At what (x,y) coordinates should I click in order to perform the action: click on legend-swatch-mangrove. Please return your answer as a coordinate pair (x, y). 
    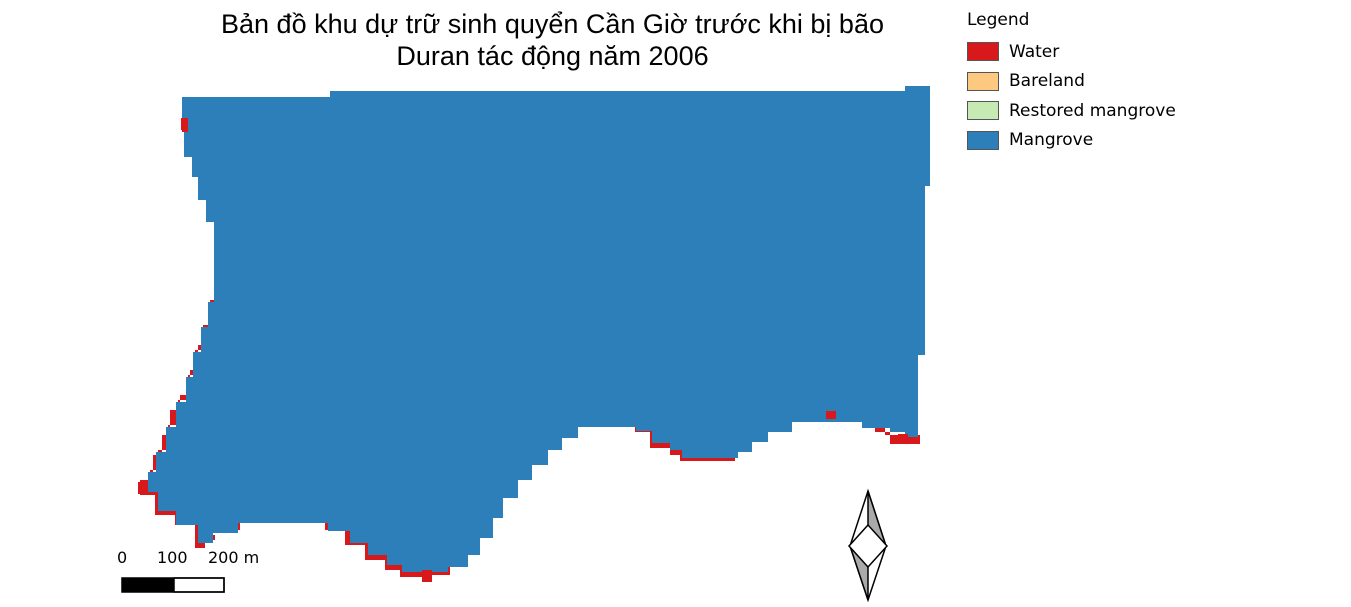
    Looking at the image, I should click on (983, 140).